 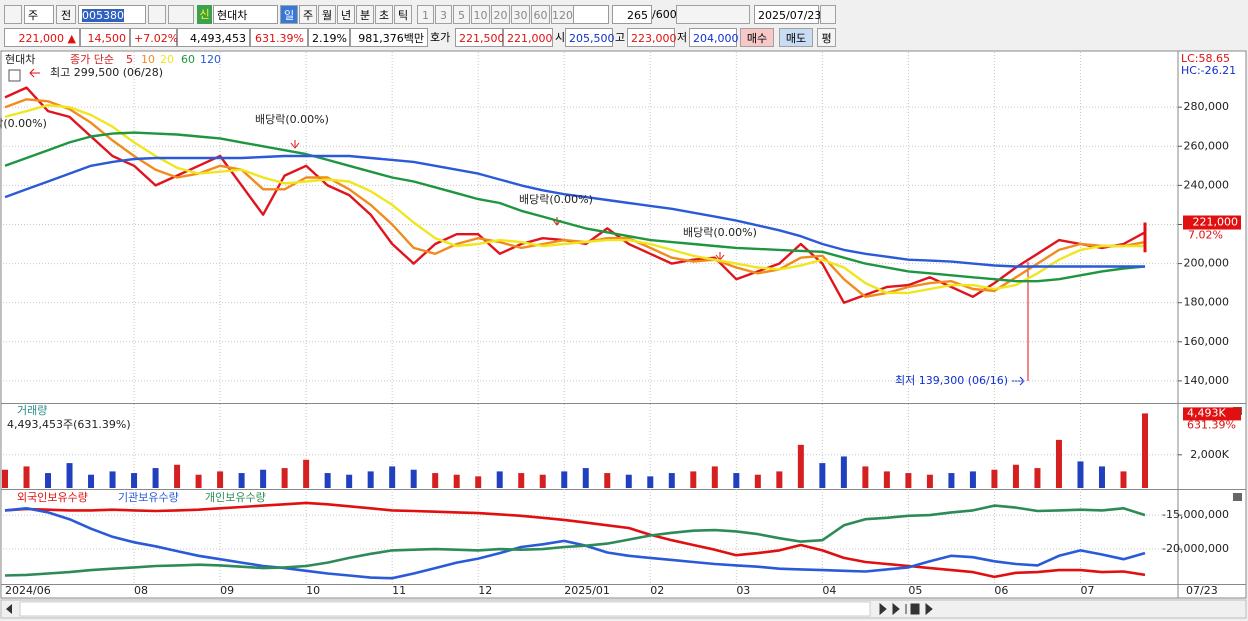 What do you see at coordinates (20, 59) in the screenshot?
I see `chart-title: 현대차` at bounding box center [20, 59].